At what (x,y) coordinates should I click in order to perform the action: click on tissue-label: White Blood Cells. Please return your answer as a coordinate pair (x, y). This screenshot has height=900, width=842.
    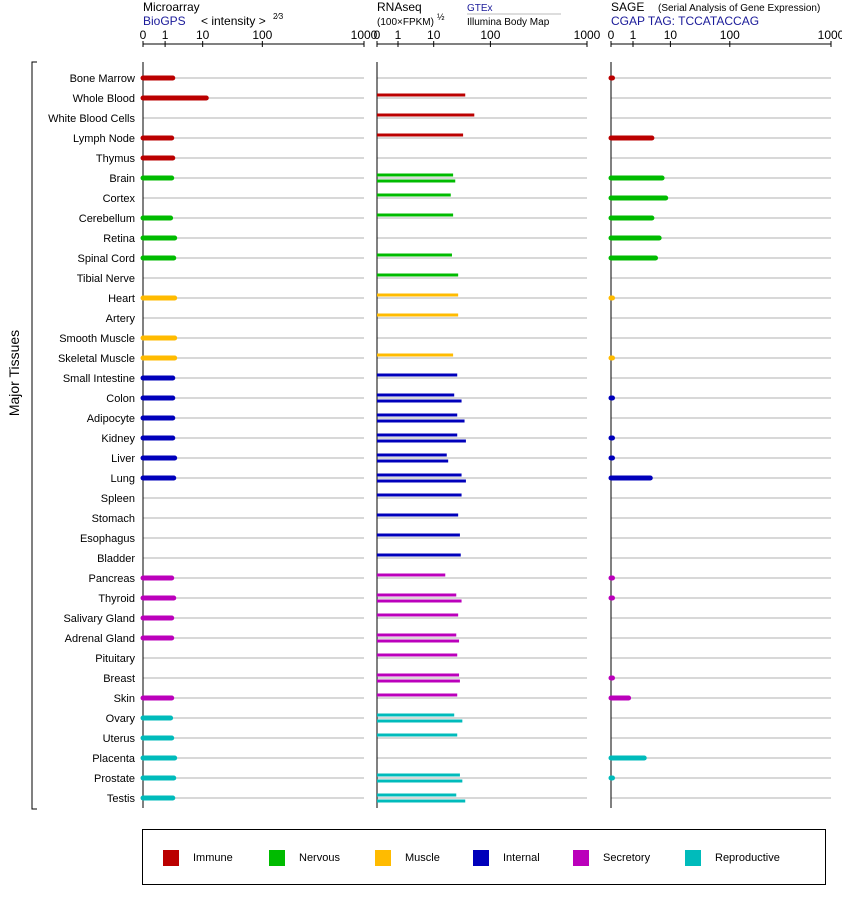
    Looking at the image, I should click on (91, 119).